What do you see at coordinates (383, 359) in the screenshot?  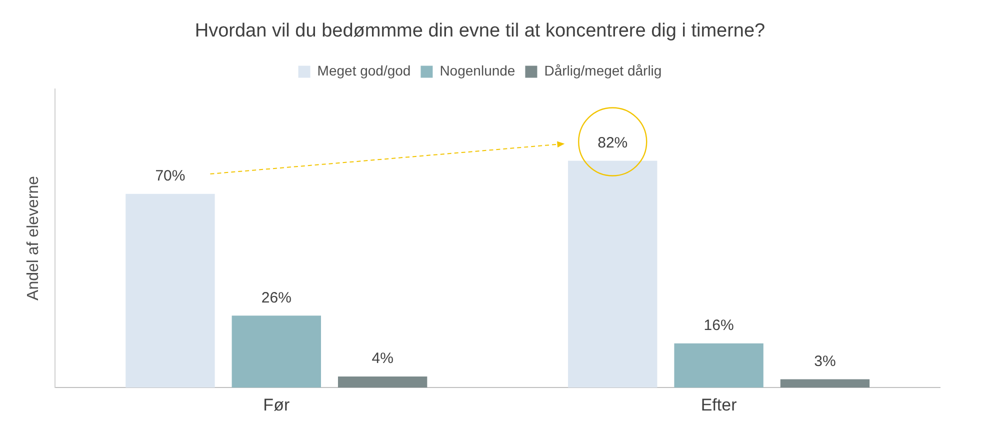 I see `data-label: 4%` at bounding box center [383, 359].